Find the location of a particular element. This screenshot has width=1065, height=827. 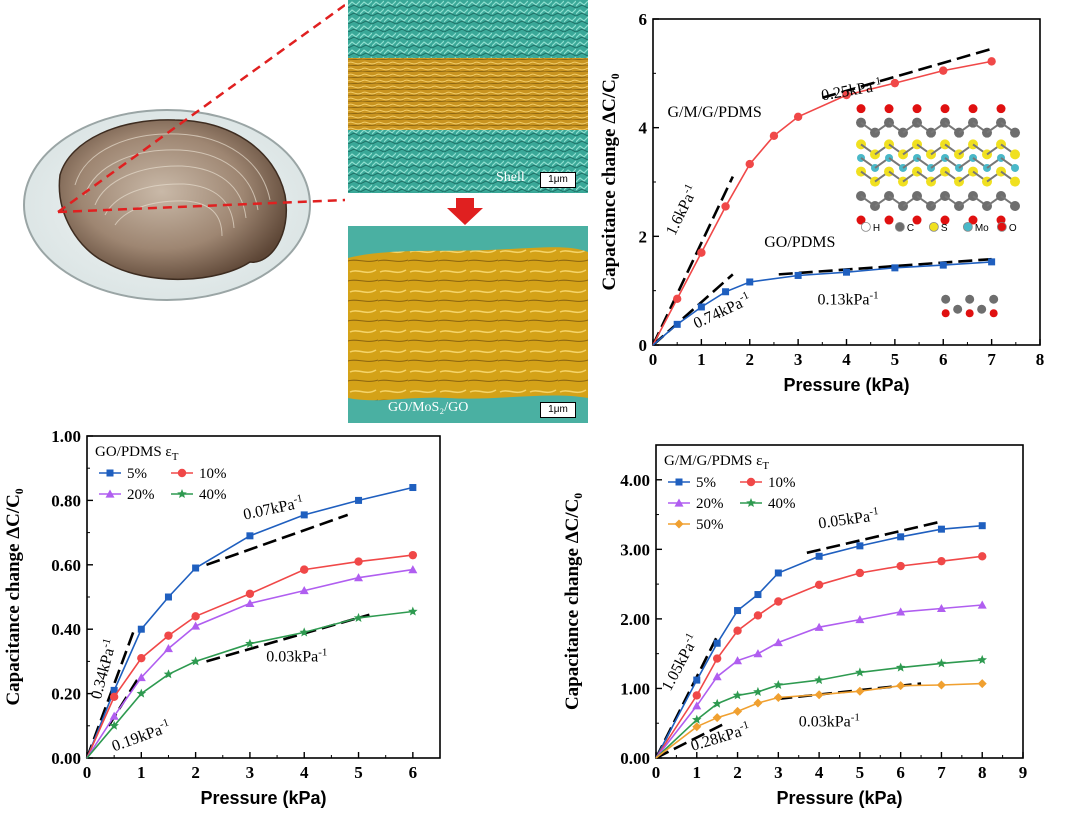

annotation-label: GO/PDMS is located at coordinates (799, 242).